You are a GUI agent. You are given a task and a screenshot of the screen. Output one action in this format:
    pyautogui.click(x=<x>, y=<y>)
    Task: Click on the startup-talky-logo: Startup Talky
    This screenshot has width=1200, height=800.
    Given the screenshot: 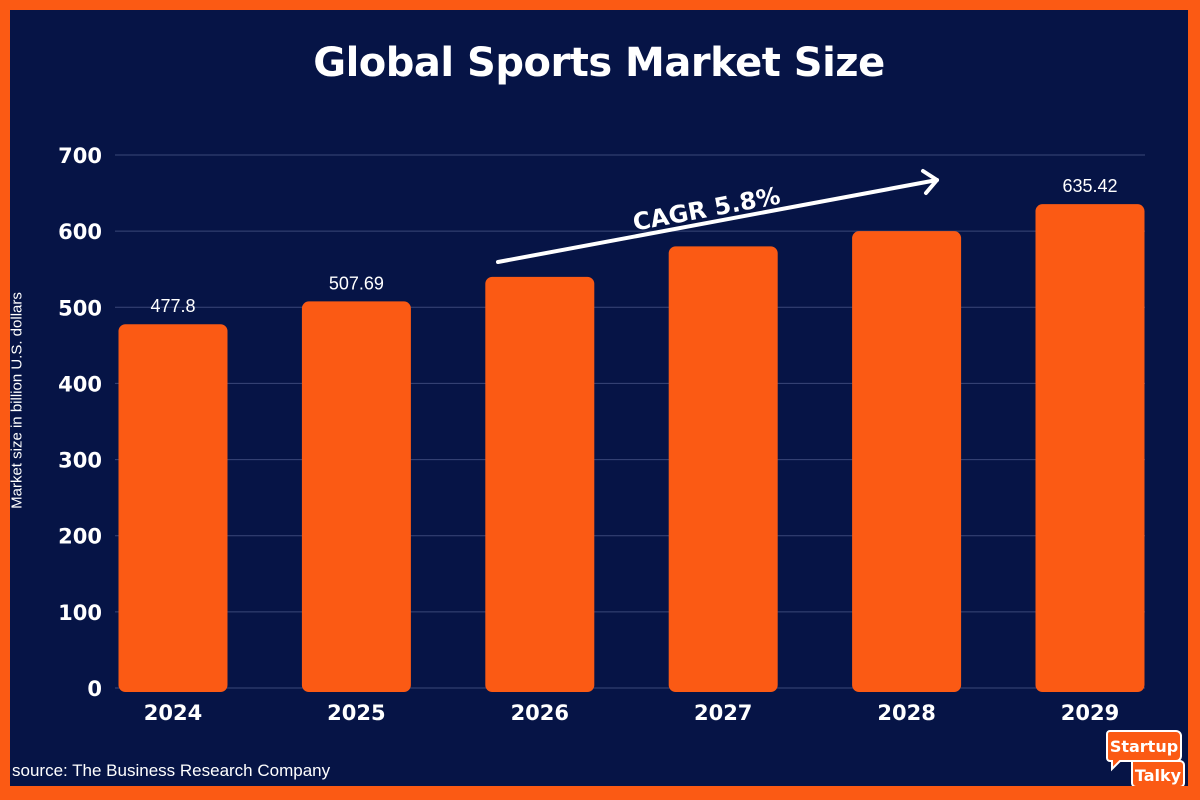 What is the action you would take?
    pyautogui.click(x=1145, y=758)
    